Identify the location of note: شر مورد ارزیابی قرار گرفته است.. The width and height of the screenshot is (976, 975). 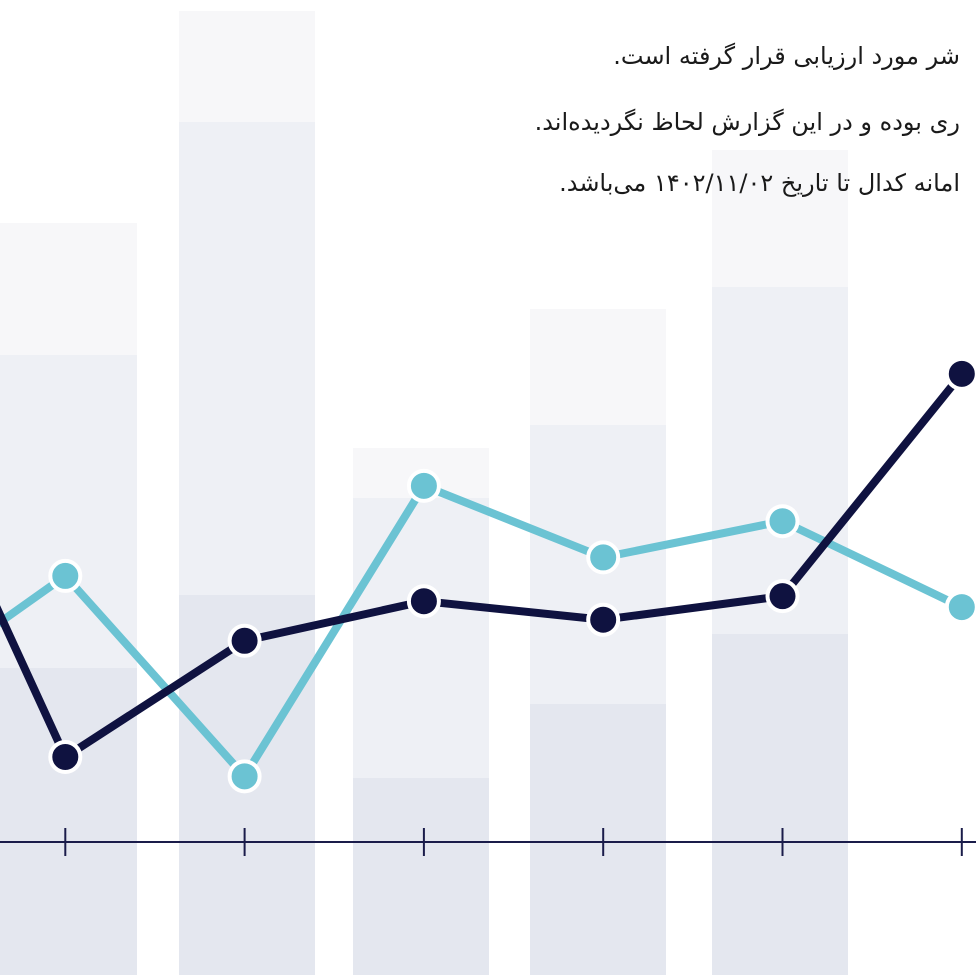
(786, 56).